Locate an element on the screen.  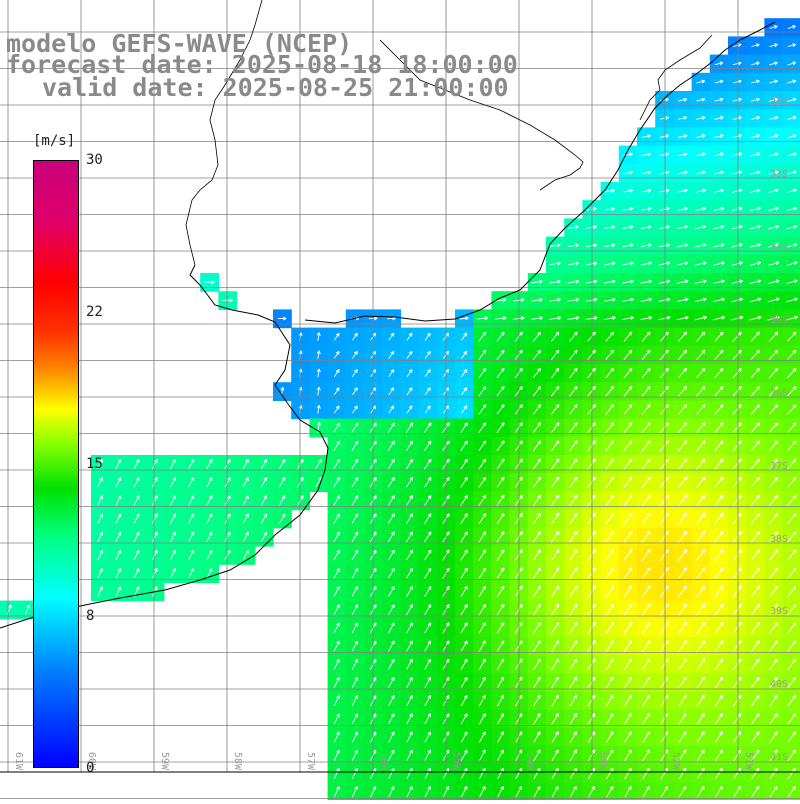
model-title: modelo GEFS-WAVE (NCEP) is located at coordinates (179, 43).